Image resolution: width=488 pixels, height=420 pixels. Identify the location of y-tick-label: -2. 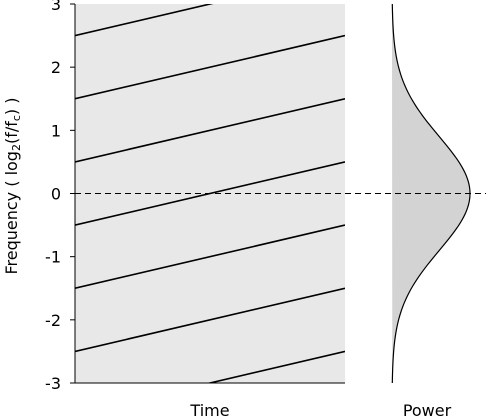
(53, 320).